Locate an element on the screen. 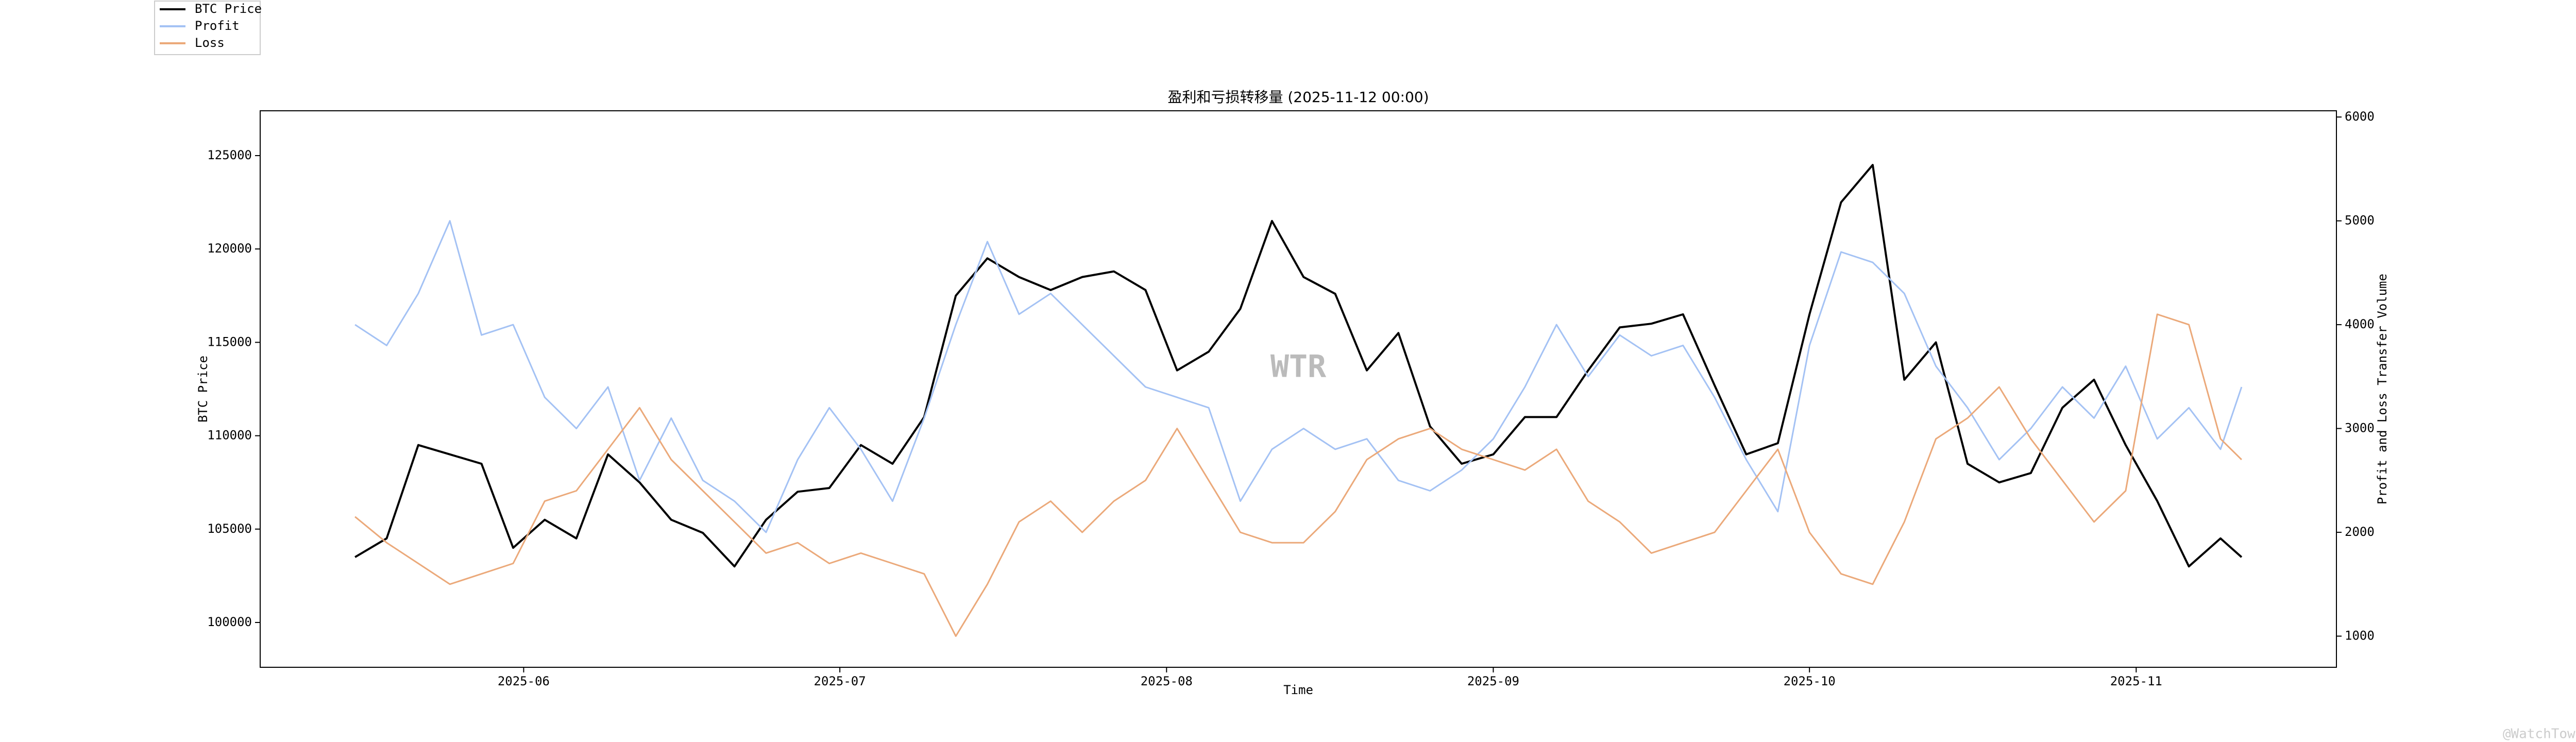 Image resolution: width=2576 pixels, height=742 pixels. y2-tick-label: 3000 is located at coordinates (2360, 428).